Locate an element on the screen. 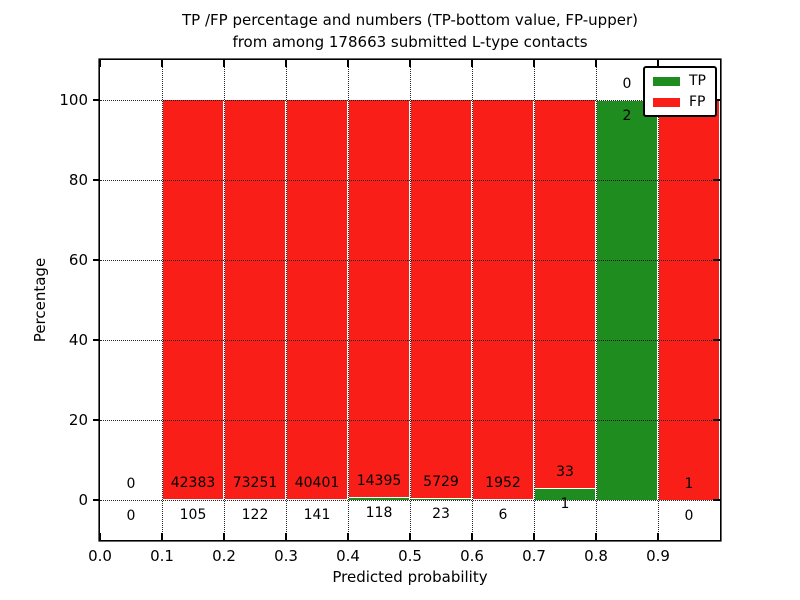 The width and height of the screenshot is (800, 600). tp-color-swatch-icon is located at coordinates (666, 81).